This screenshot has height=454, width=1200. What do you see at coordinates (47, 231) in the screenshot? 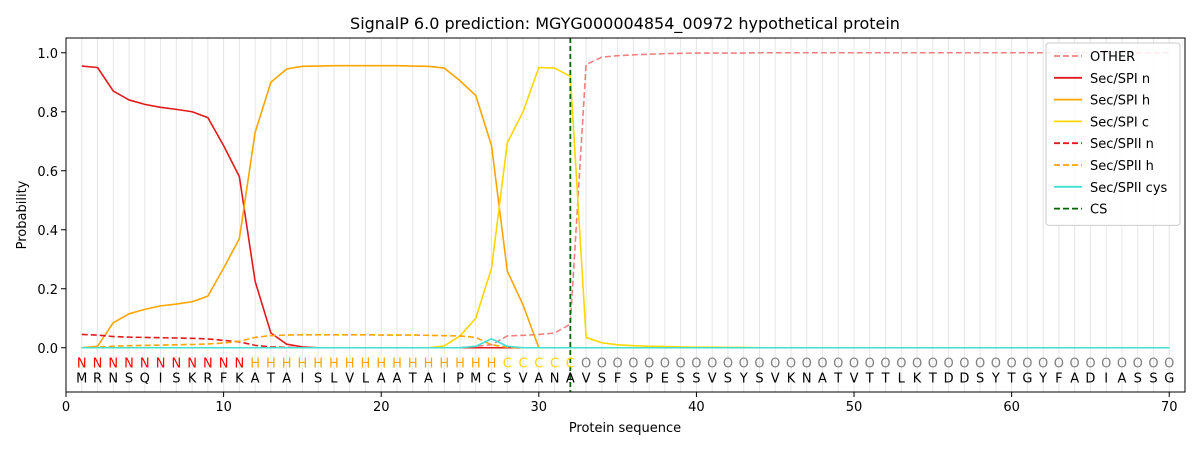
I see `y-tick-label: 0.4` at bounding box center [47, 231].